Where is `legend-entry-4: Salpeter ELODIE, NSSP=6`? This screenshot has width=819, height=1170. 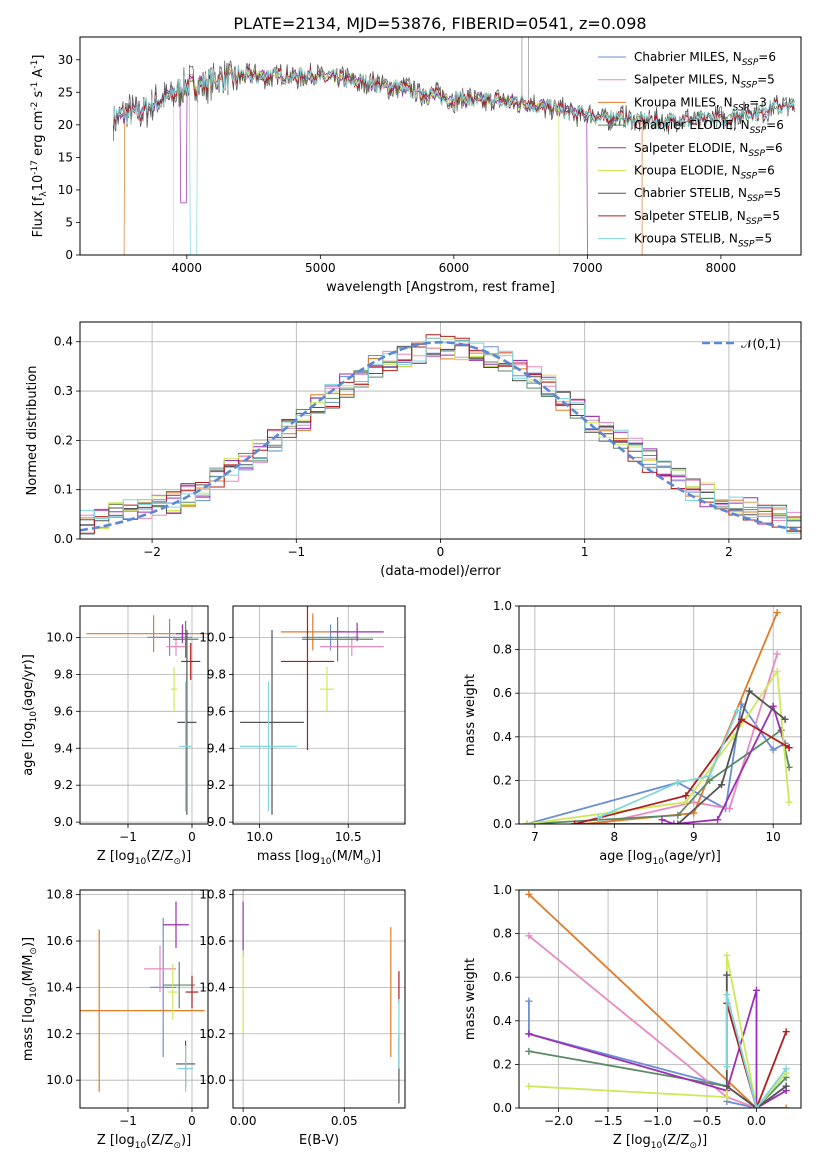 legend-entry-4: Salpeter ELODIE, NSSP=6 is located at coordinates (708, 150).